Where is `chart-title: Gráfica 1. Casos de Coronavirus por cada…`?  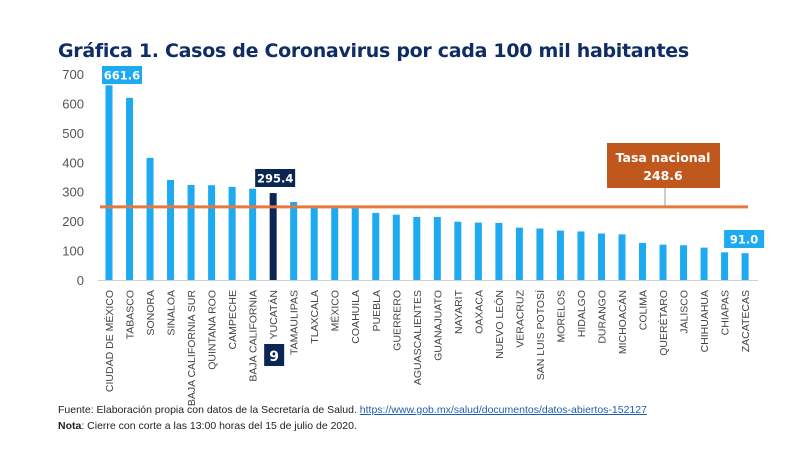
chart-title: Gráfica 1. Casos de Coronavirus por cada… is located at coordinates (373, 51).